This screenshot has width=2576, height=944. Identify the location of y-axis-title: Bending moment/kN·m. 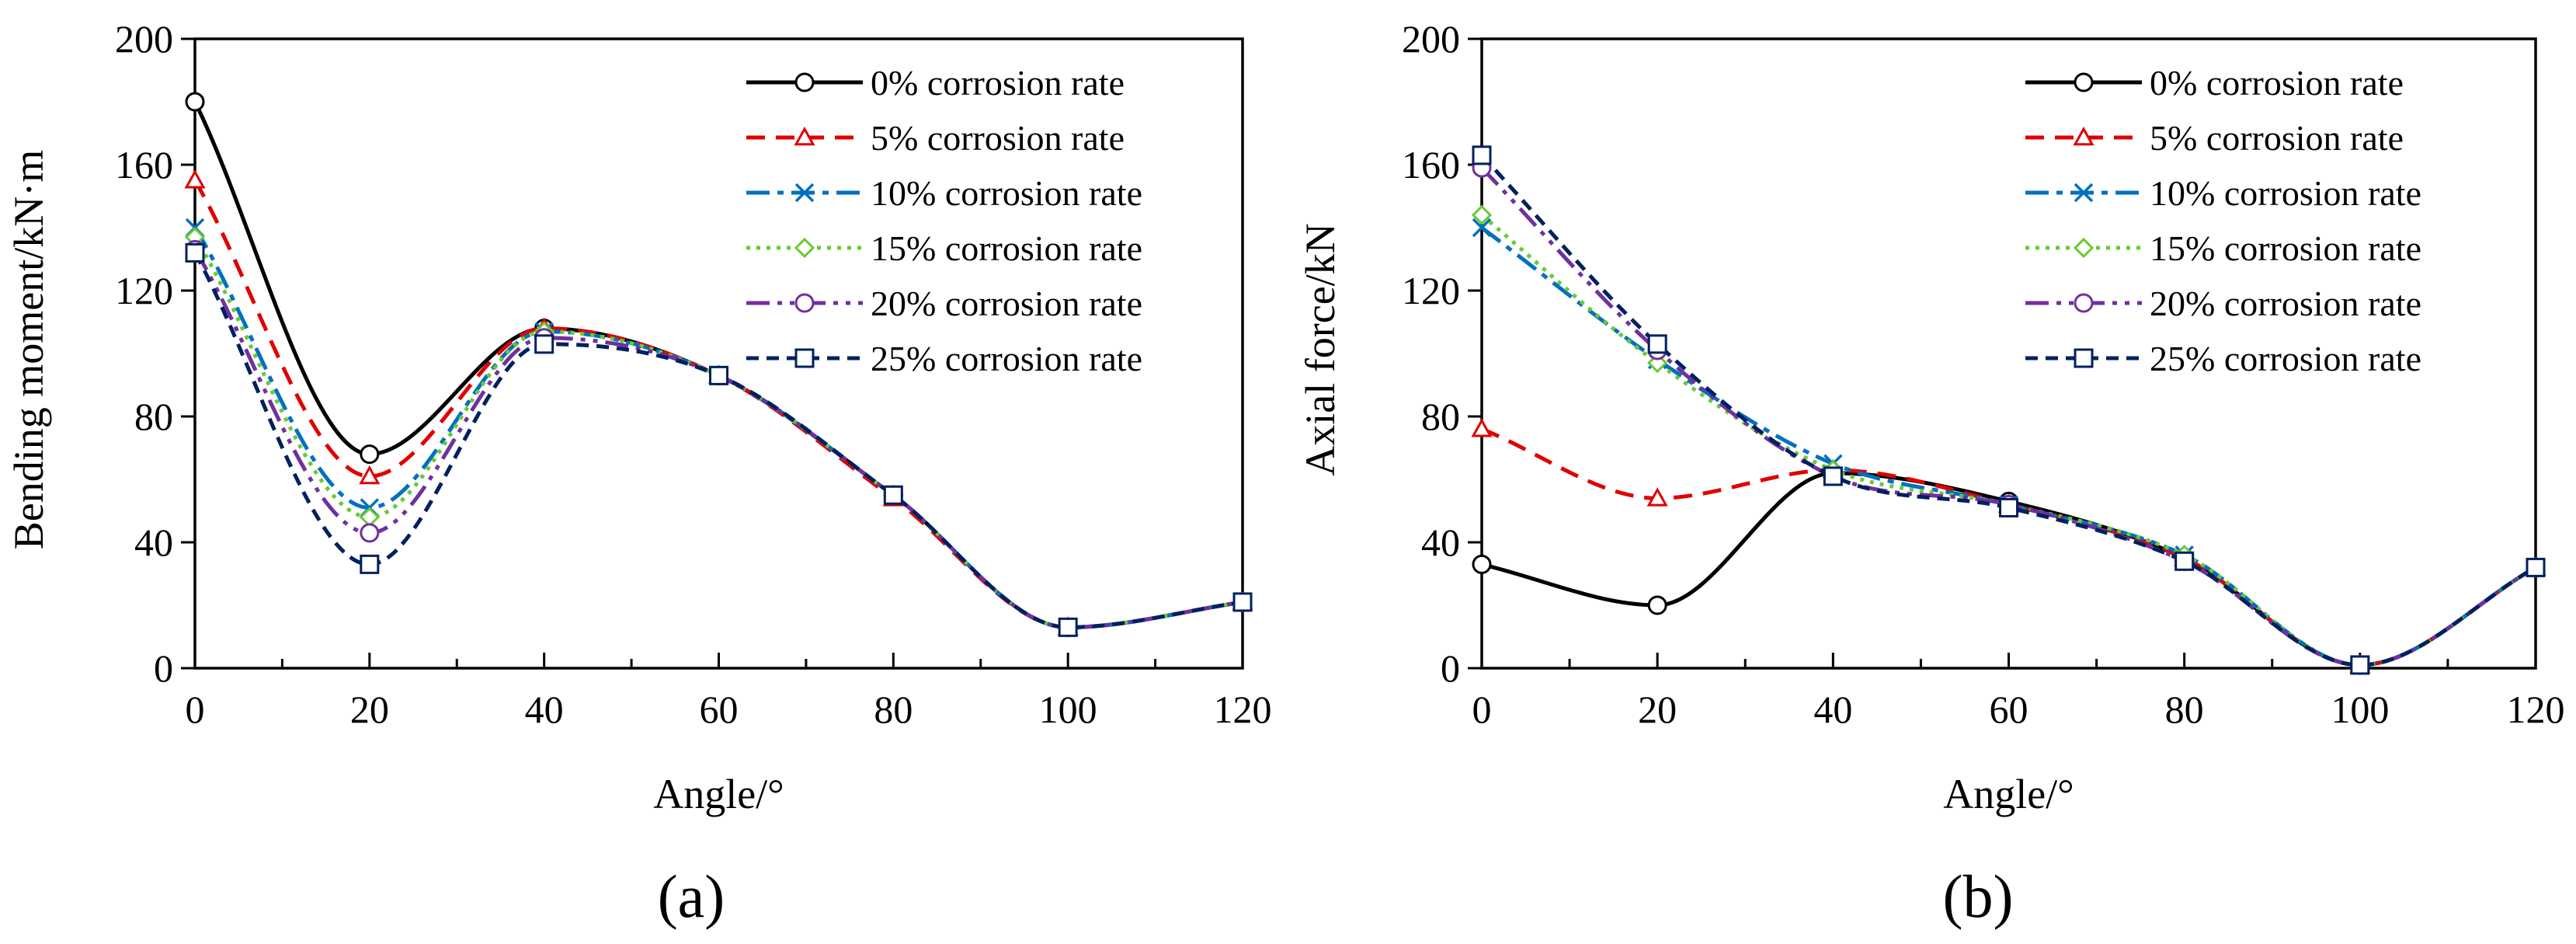
(29, 349).